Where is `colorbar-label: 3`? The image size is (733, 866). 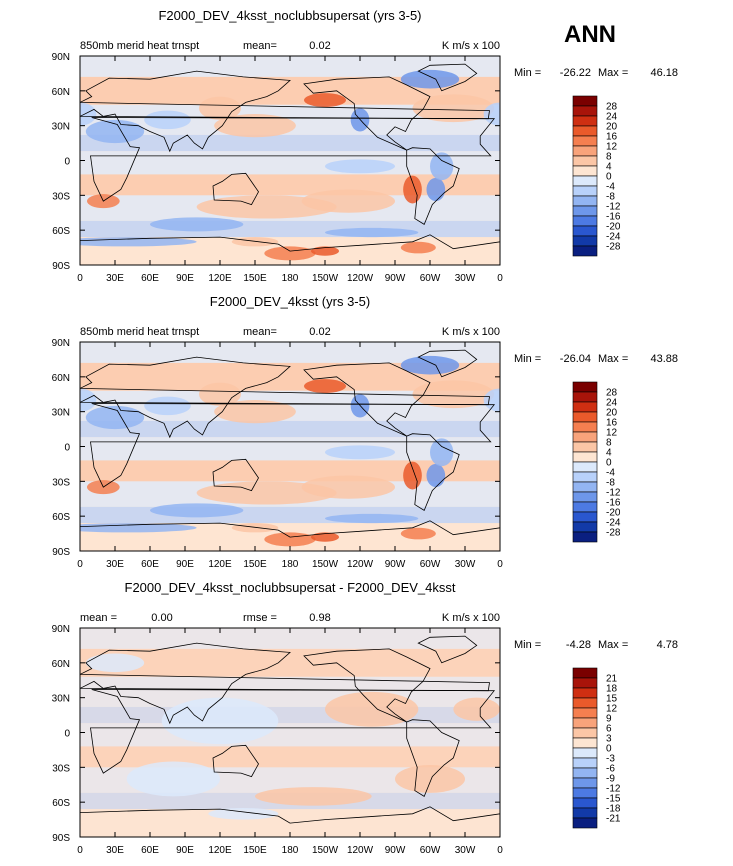 colorbar-label: 3 is located at coordinates (609, 739).